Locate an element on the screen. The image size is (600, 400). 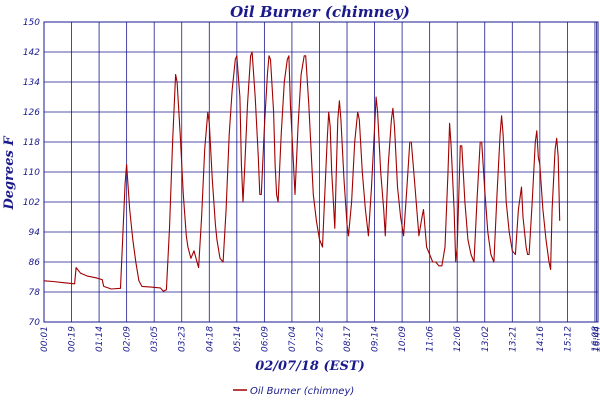
x-tick-label: 02:09 is located at coordinates (128, 339).